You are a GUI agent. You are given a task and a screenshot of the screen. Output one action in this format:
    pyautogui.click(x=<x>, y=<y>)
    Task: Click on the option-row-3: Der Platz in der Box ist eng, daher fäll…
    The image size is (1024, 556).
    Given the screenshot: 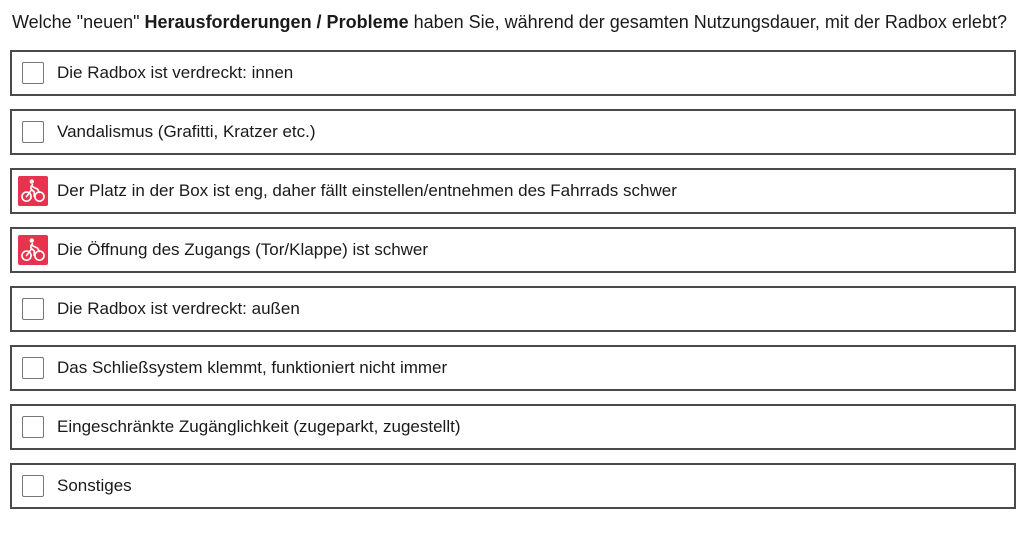 What is the action you would take?
    pyautogui.click(x=513, y=191)
    